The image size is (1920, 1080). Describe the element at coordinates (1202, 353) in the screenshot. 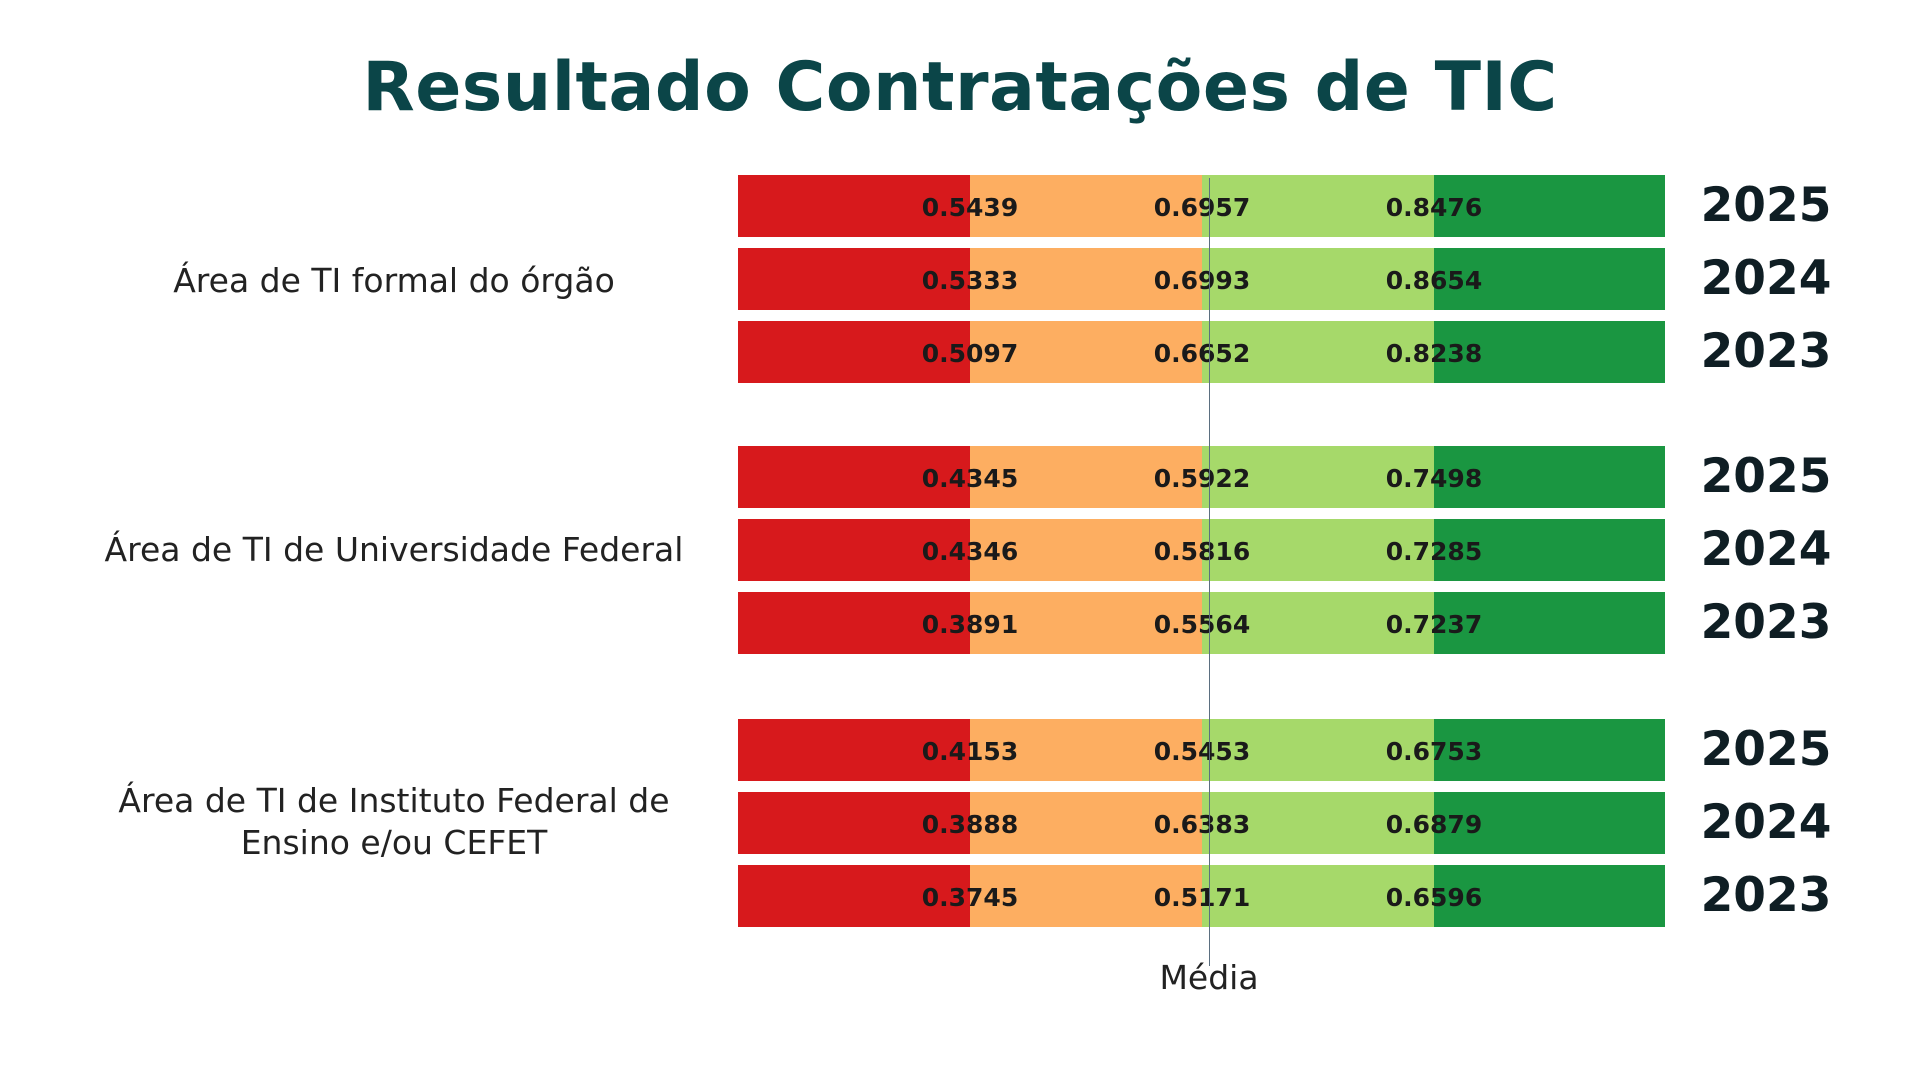

I see `data-label: 0.6652` at that location.